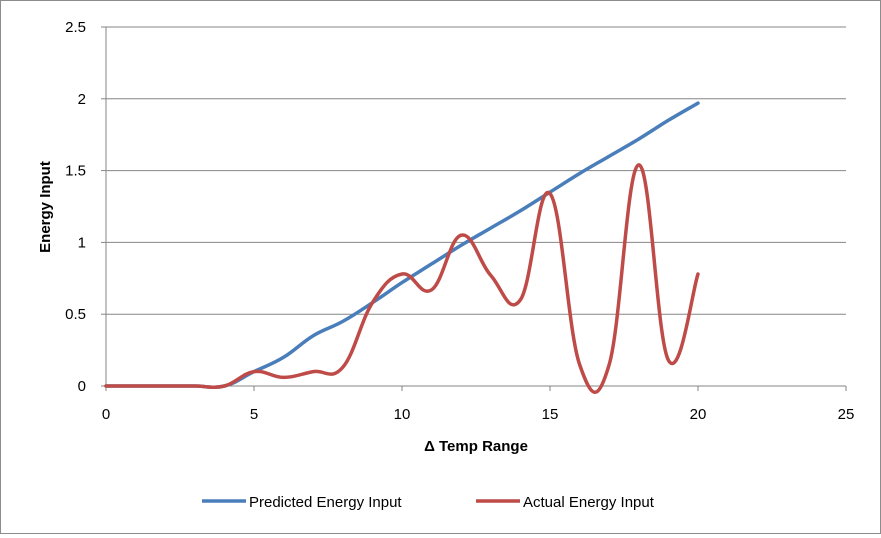 The width and height of the screenshot is (881, 538). I want to click on x-tick-label: 20, so click(698, 414).